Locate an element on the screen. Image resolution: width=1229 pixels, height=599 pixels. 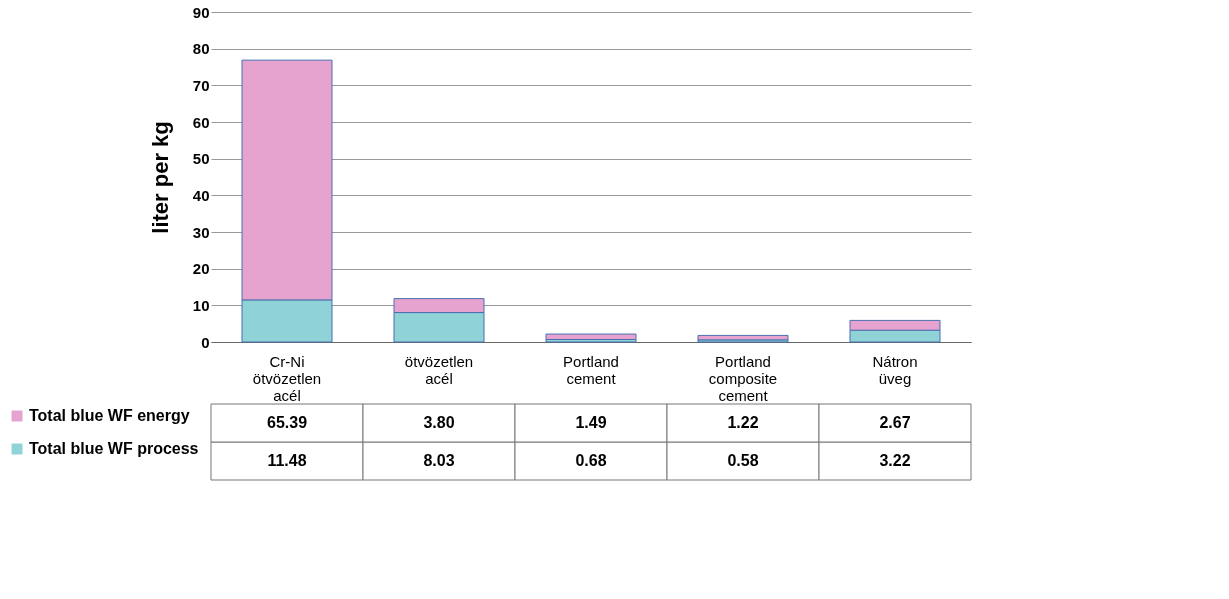
x-tick-label: ötvözetlen acél is located at coordinates (439, 369).